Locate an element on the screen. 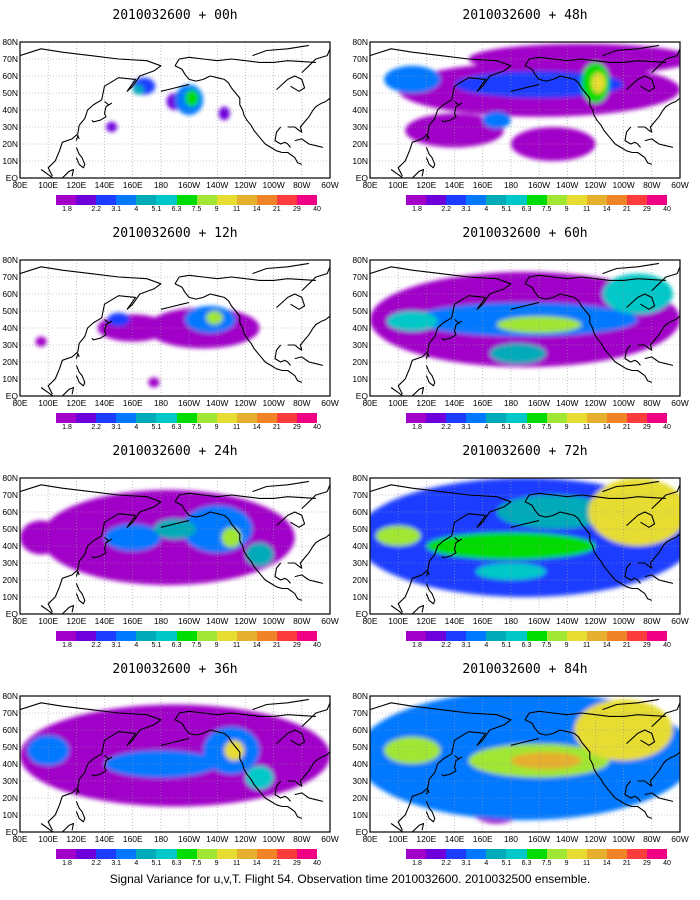 This screenshot has width=700, height=900. lon-tick-label: 60W is located at coordinates (329, 621).